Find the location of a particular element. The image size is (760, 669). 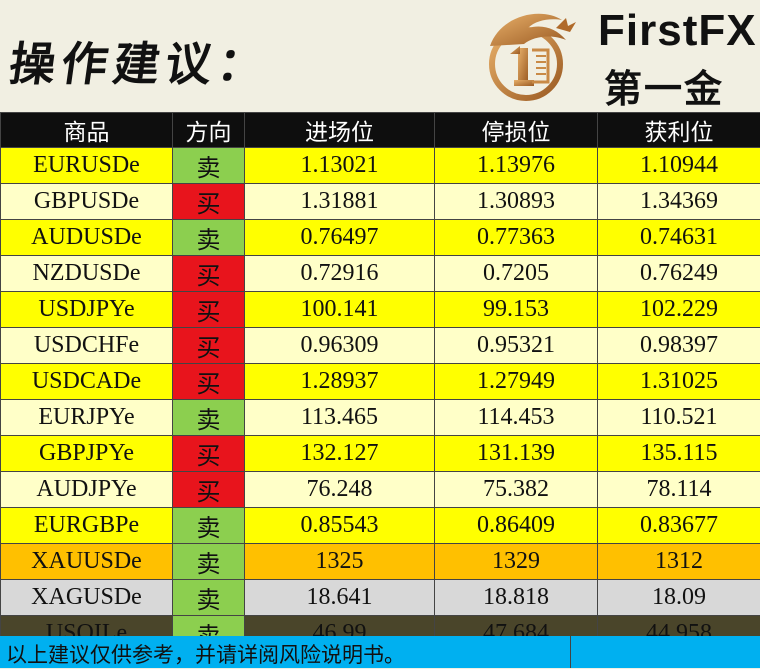

symbol-cell: AUDJPYe is located at coordinates (87, 490).